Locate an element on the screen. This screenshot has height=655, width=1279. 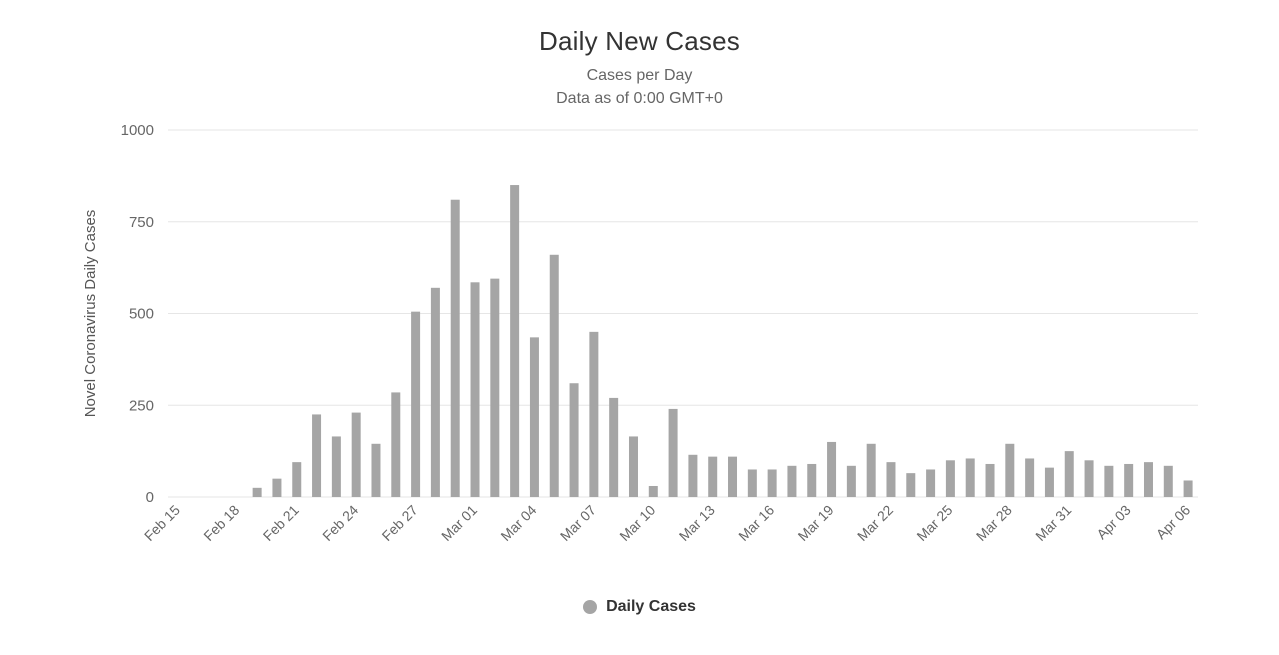
x-tick-label-mar-04: Mar 04 is located at coordinates (518, 523).